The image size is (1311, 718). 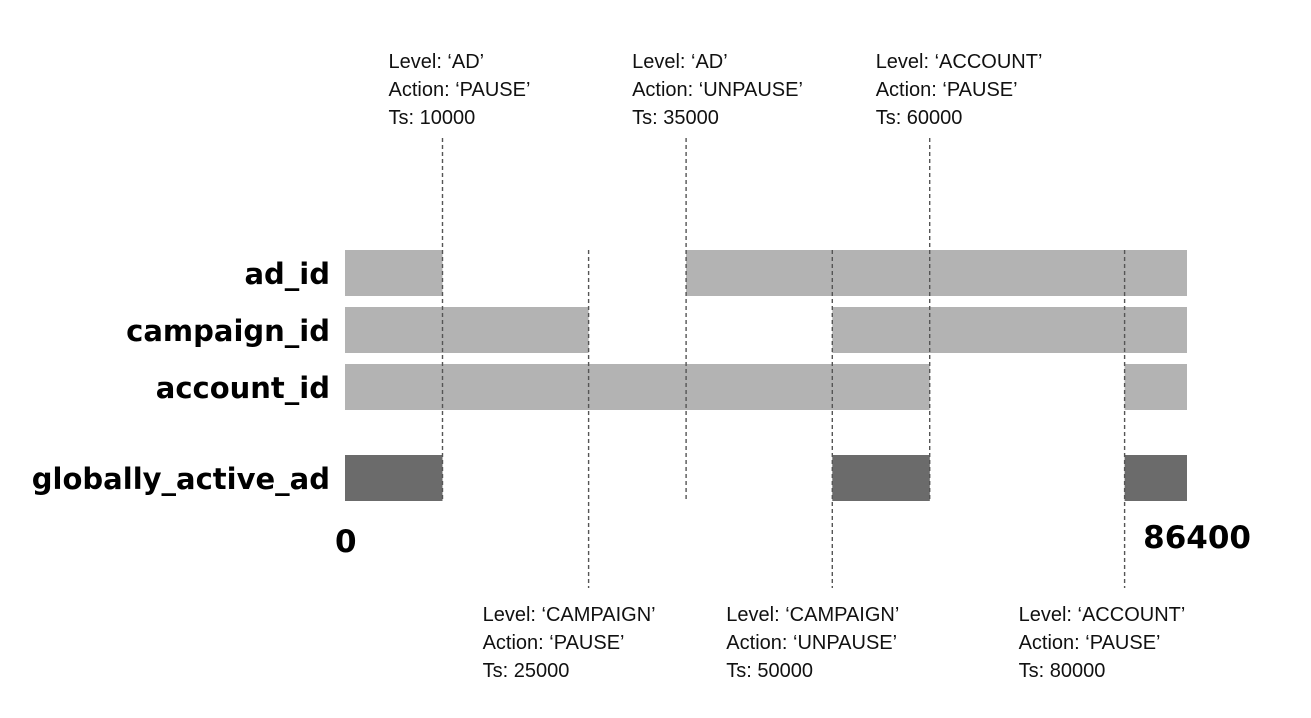 What do you see at coordinates (243, 388) in the screenshot?
I see `account-row-label: account_id` at bounding box center [243, 388].